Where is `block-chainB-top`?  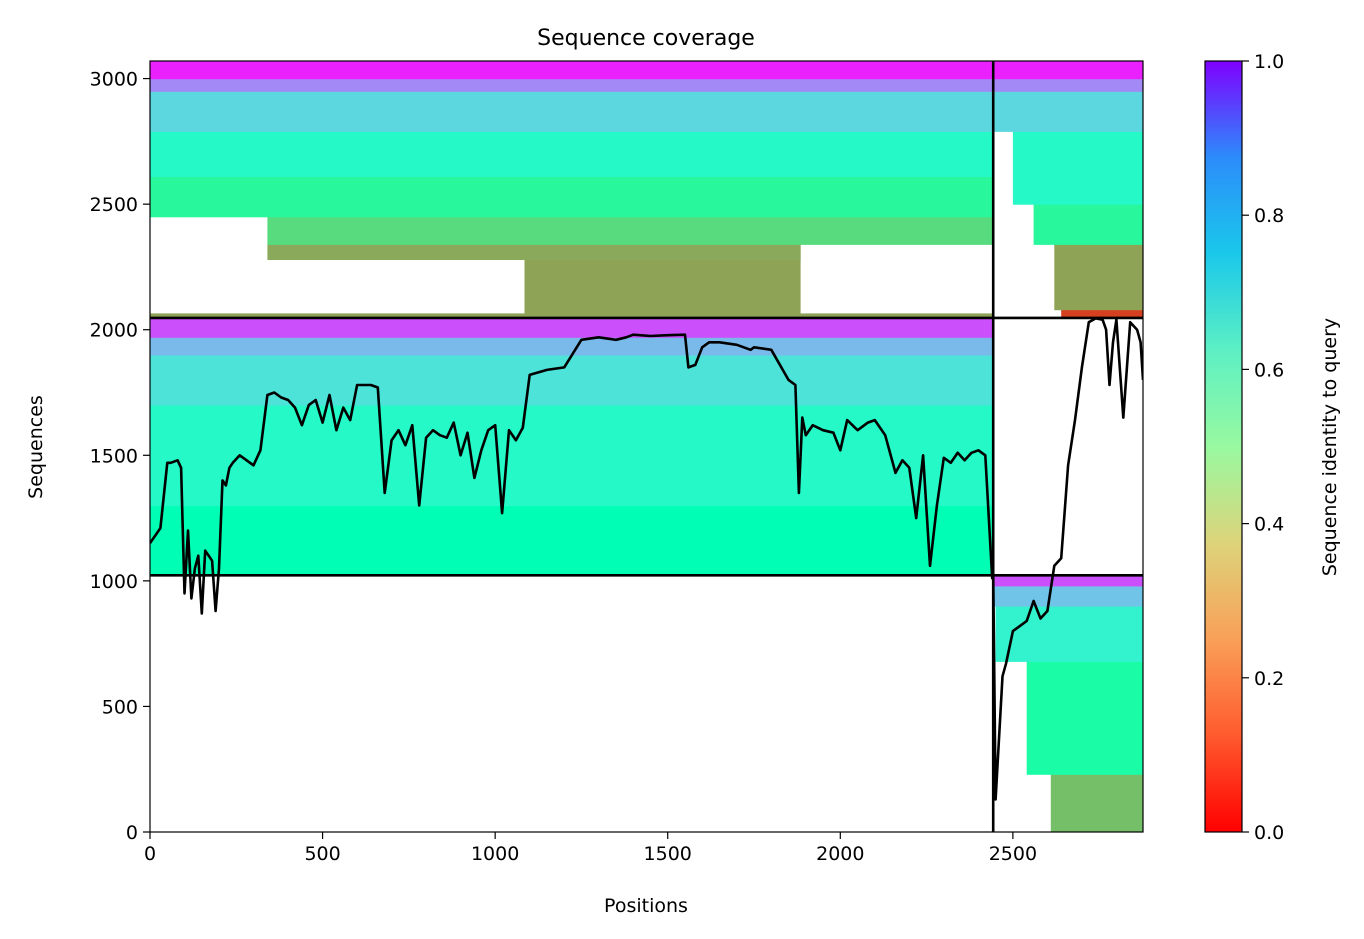
block-chainB-top is located at coordinates (1068, 190).